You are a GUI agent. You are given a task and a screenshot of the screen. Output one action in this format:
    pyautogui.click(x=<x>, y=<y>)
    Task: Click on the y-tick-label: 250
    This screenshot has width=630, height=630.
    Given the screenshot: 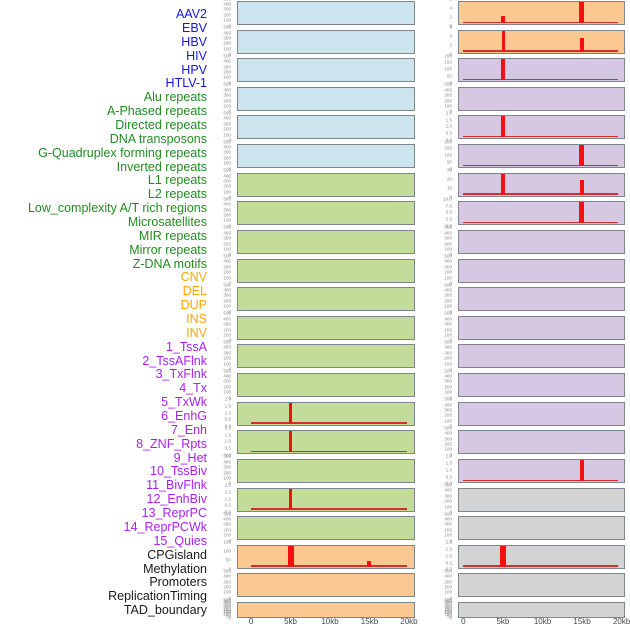 What is the action you would take?
    pyautogui.click(x=448, y=609)
    